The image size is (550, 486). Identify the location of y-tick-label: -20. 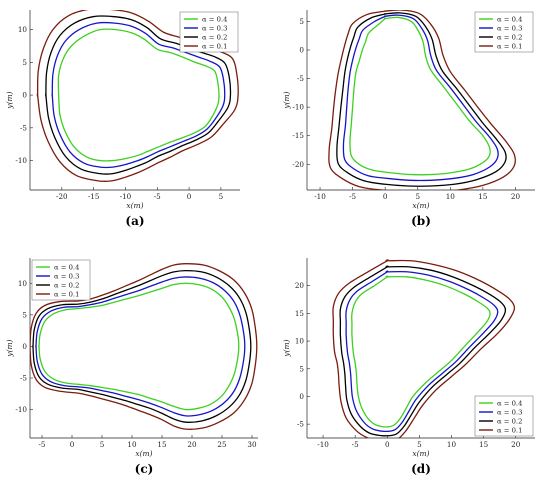
(298, 164).